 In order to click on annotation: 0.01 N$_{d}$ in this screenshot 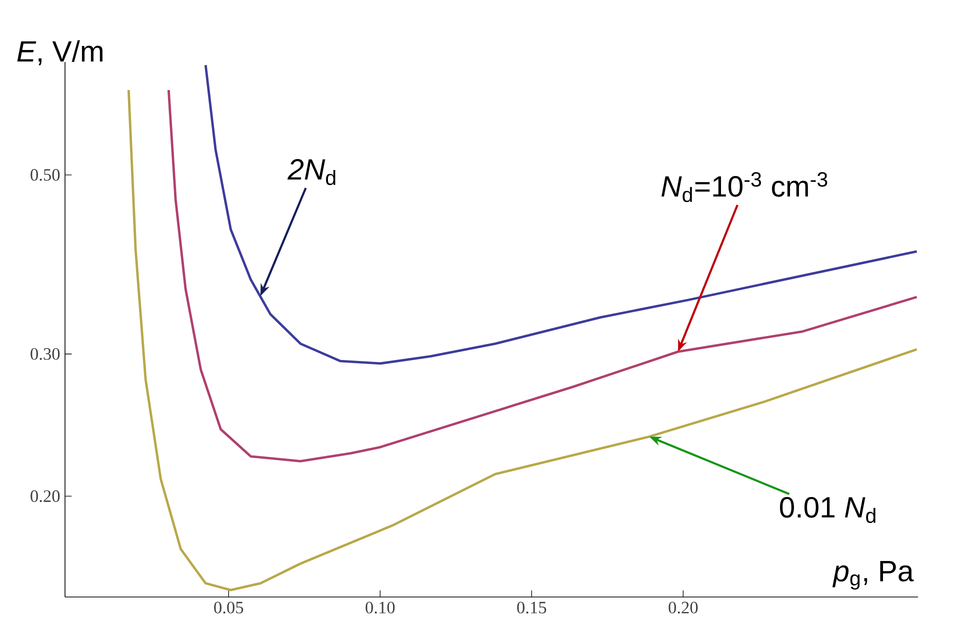, I will do `click(828, 509)`.